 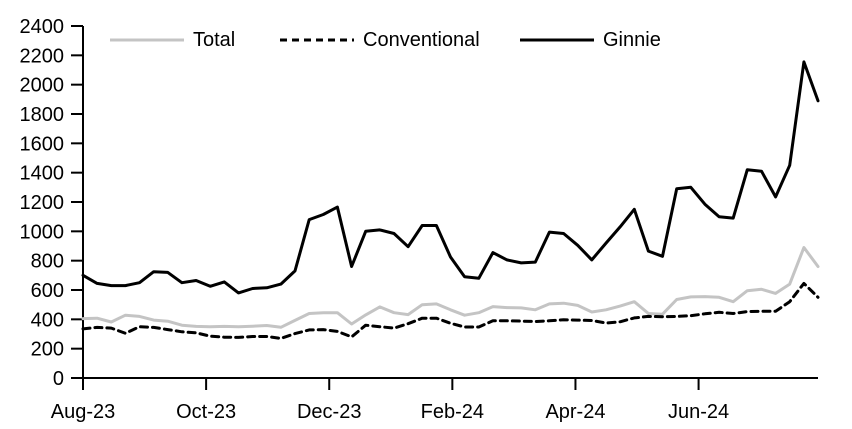 I want to click on svg-text: 400, so click(x=47, y=320).